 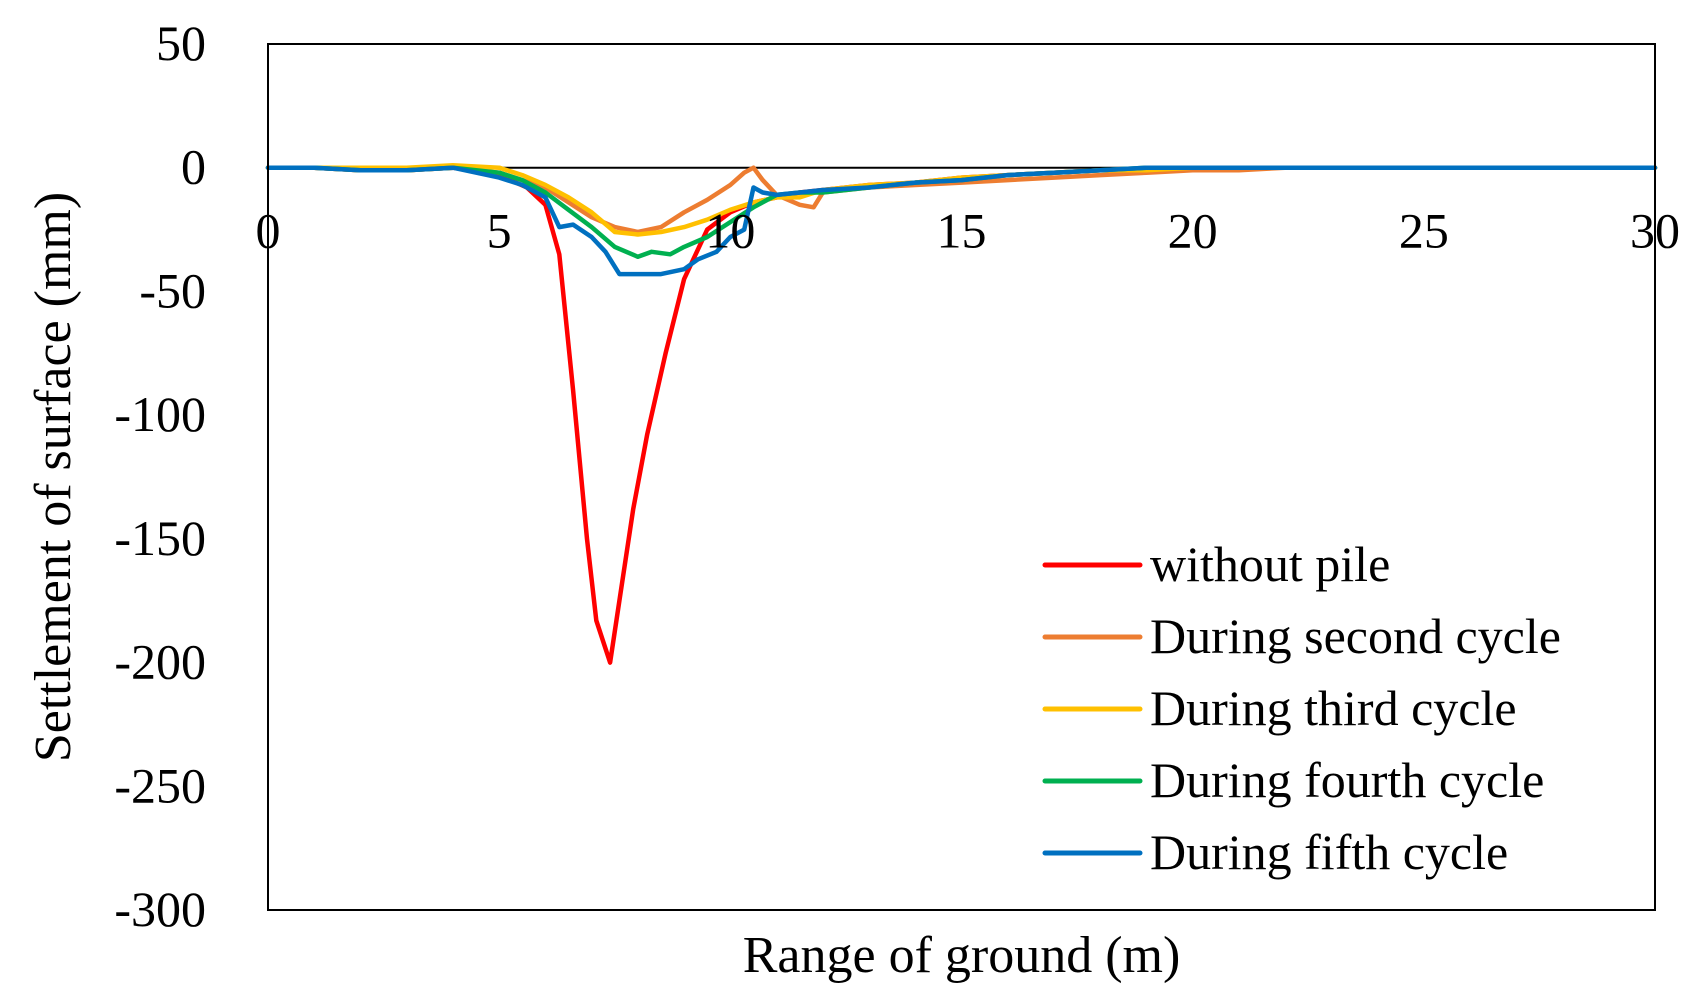 I want to click on y-axis-ticks: 50 0 -50 -100 -150 -200 -250 -300, so click(x=160, y=476).